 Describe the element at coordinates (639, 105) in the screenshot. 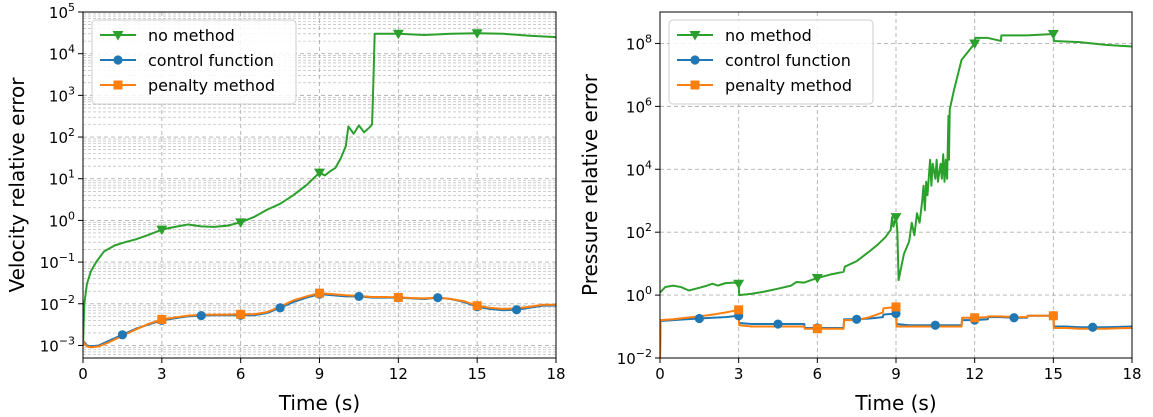

I see `y-tick-label: 10⁶` at that location.